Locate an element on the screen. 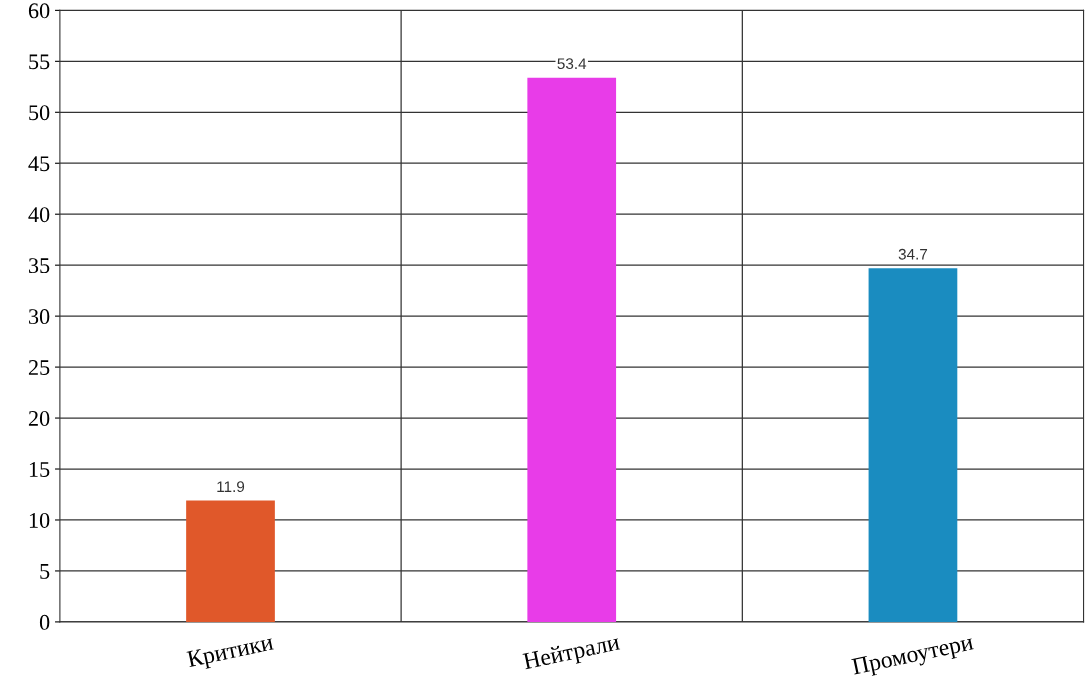  y-tick-label: 20 is located at coordinates (39, 418).